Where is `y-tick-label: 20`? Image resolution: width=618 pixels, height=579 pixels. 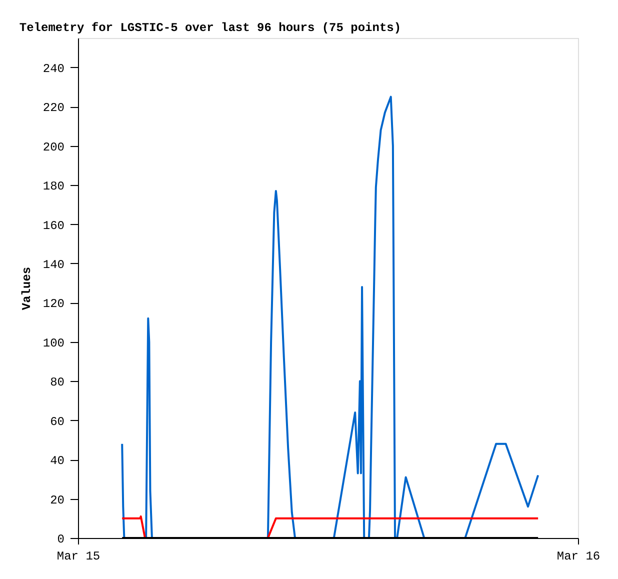
y-tick-label: 20 is located at coordinates (57, 500).